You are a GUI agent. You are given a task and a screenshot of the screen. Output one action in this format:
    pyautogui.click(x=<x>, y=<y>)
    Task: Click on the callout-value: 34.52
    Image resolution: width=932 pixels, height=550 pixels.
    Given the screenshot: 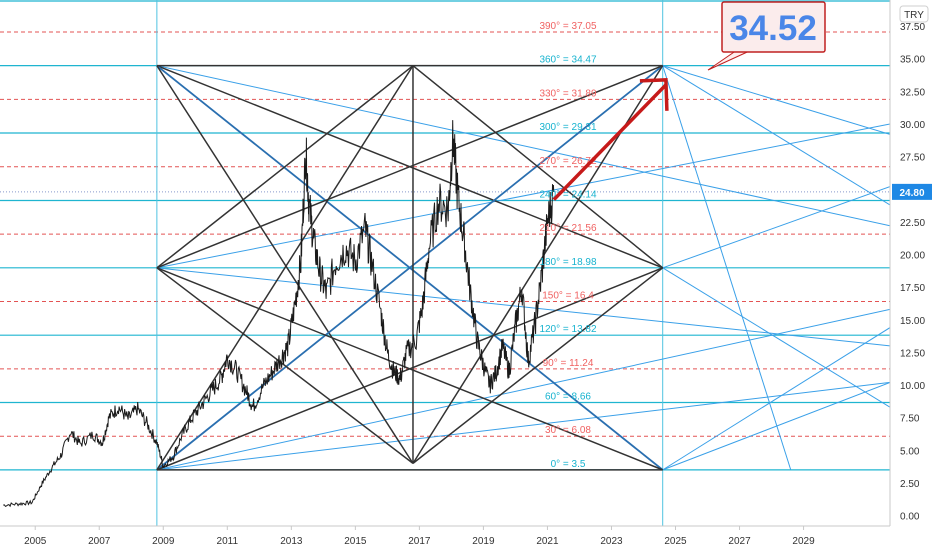 What is the action you would take?
    pyautogui.click(x=773, y=28)
    